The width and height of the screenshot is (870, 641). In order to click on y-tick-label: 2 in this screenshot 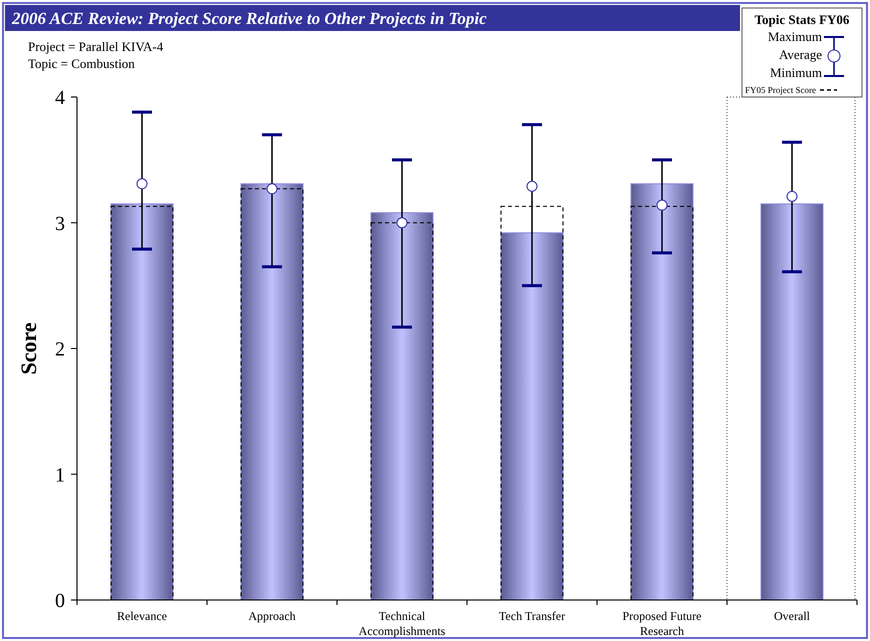, I will do `click(60, 349)`.